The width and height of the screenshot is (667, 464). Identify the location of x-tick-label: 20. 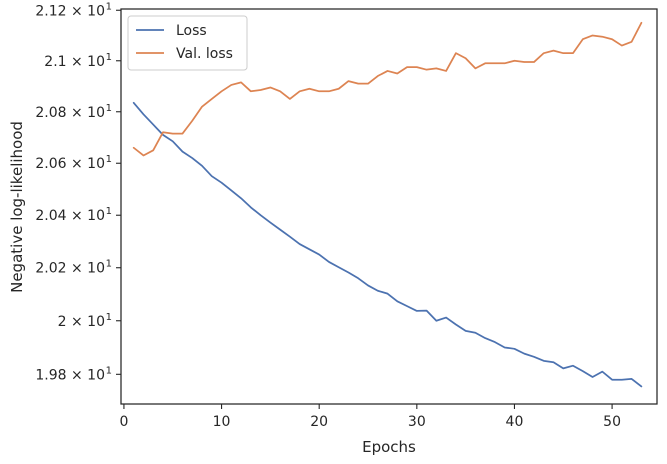
(319, 422).